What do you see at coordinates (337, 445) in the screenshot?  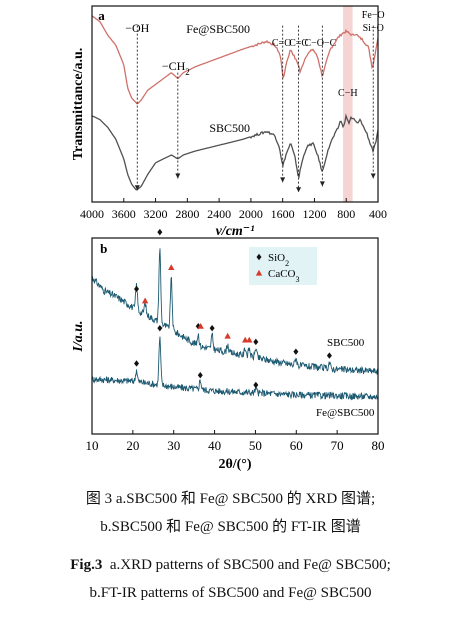 I see `xrd-x-tick-label: 70` at bounding box center [337, 445].